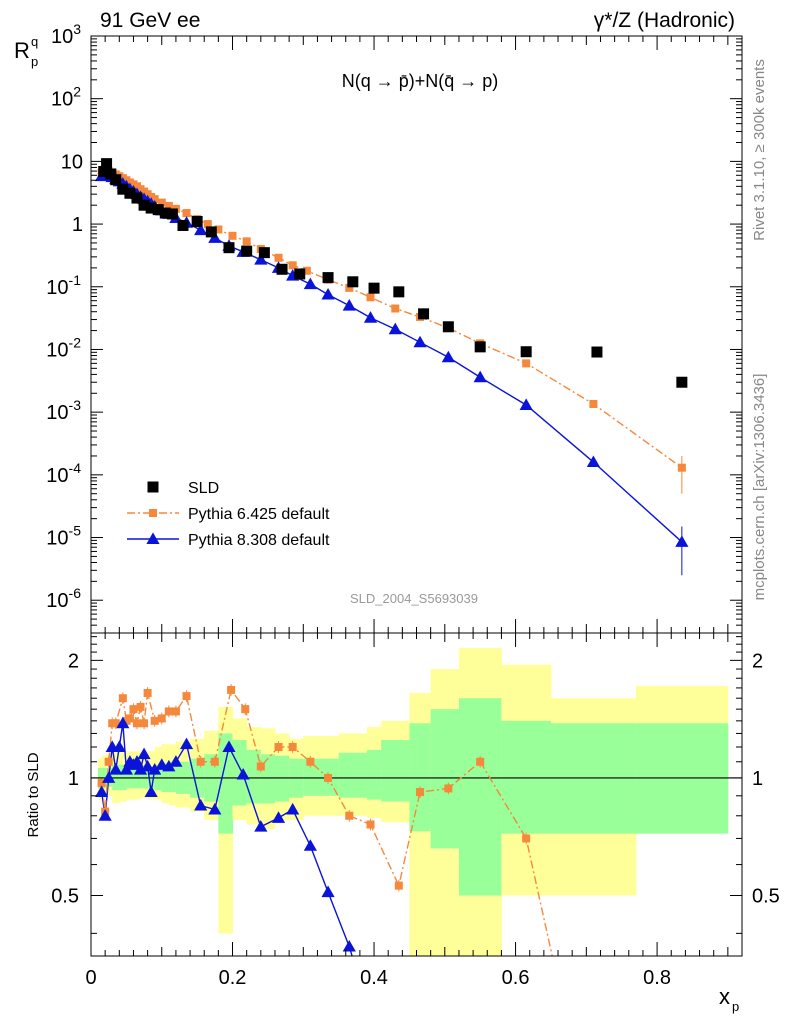  I want to click on legend-sld-marker, so click(153, 487).